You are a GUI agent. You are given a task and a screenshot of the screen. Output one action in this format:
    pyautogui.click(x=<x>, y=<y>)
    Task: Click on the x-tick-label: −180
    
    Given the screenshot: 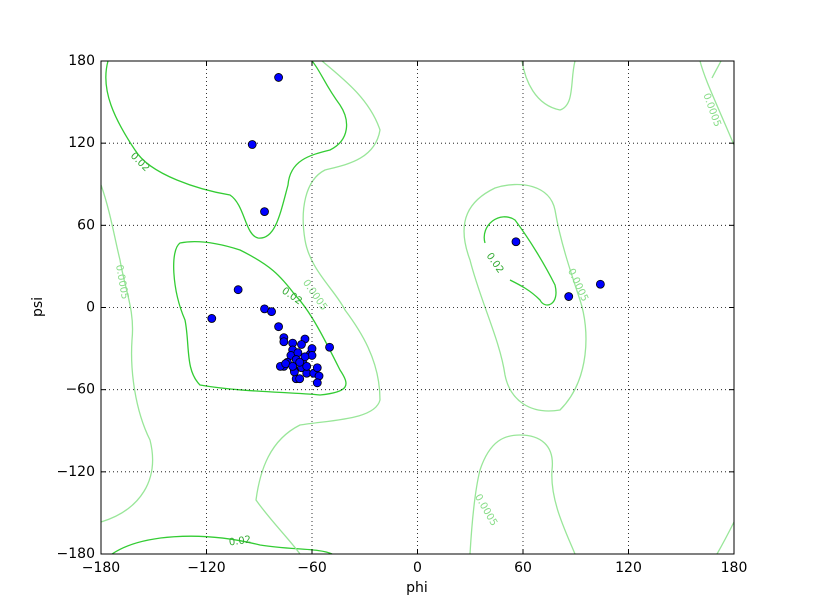 What is the action you would take?
    pyautogui.click(x=101, y=568)
    